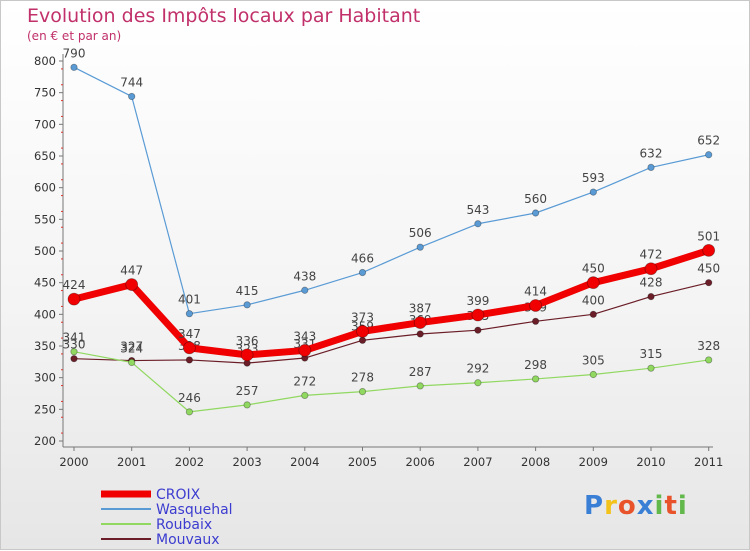  What do you see at coordinates (651, 255) in the screenshot?
I see `data-label-croix: 472` at bounding box center [651, 255].